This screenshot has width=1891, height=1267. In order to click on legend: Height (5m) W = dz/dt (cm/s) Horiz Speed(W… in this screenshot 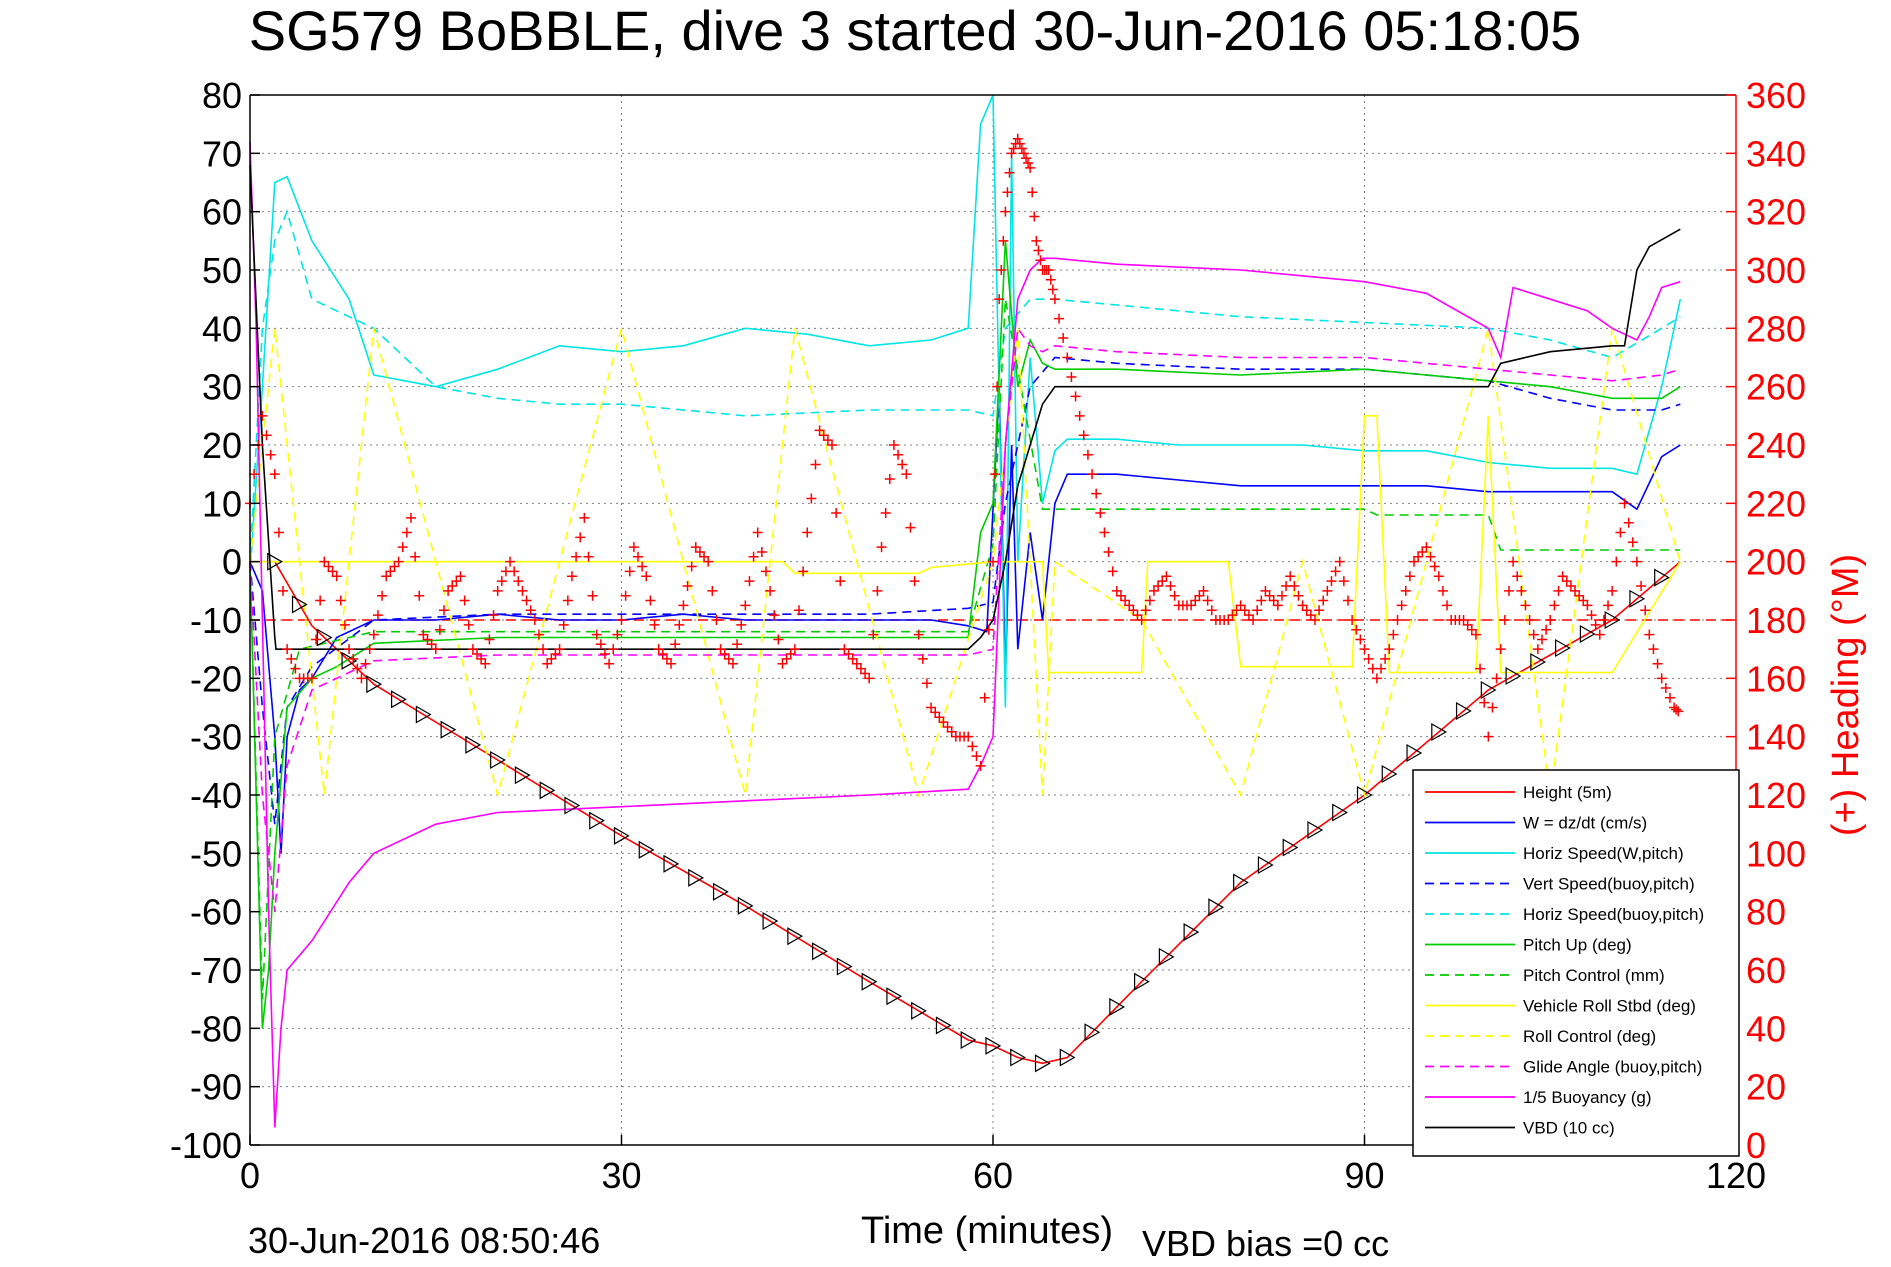, I will do `click(1576, 963)`.